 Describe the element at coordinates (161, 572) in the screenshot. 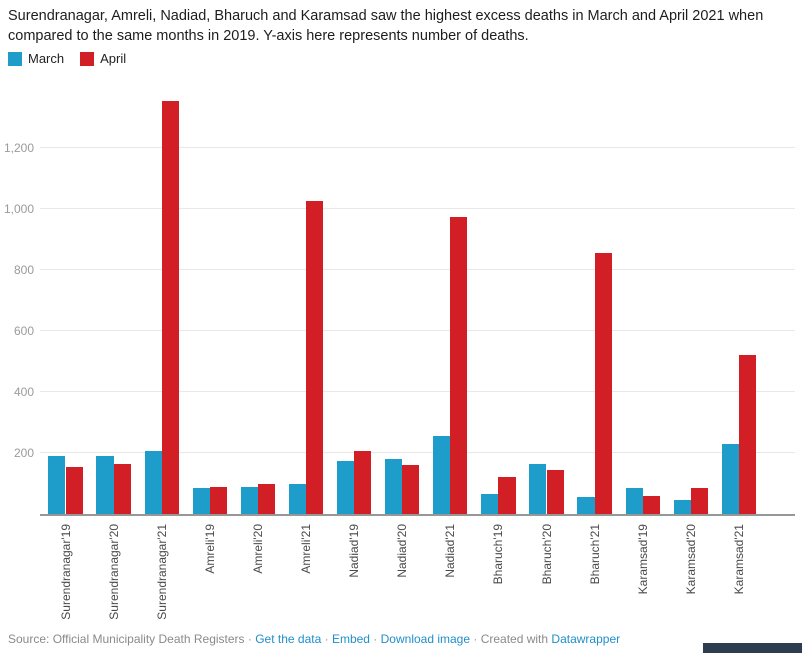

I see `x-axis-label: Surendranagar'21` at that location.